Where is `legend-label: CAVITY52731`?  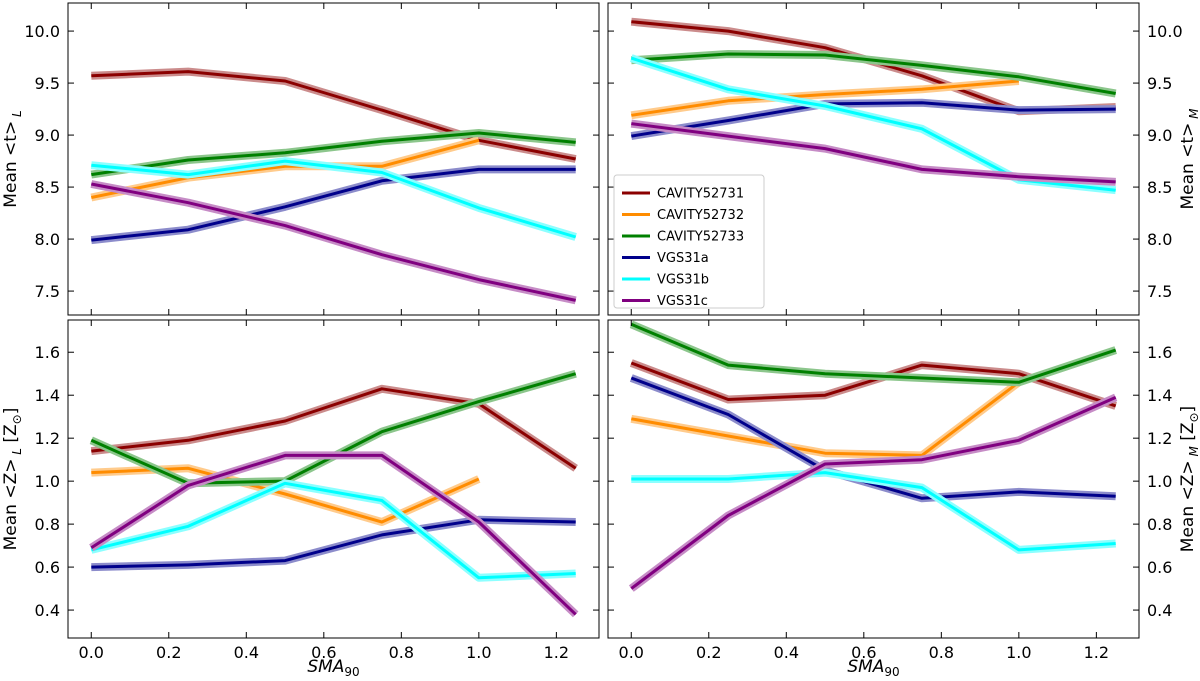 legend-label: CAVITY52731 is located at coordinates (700, 194).